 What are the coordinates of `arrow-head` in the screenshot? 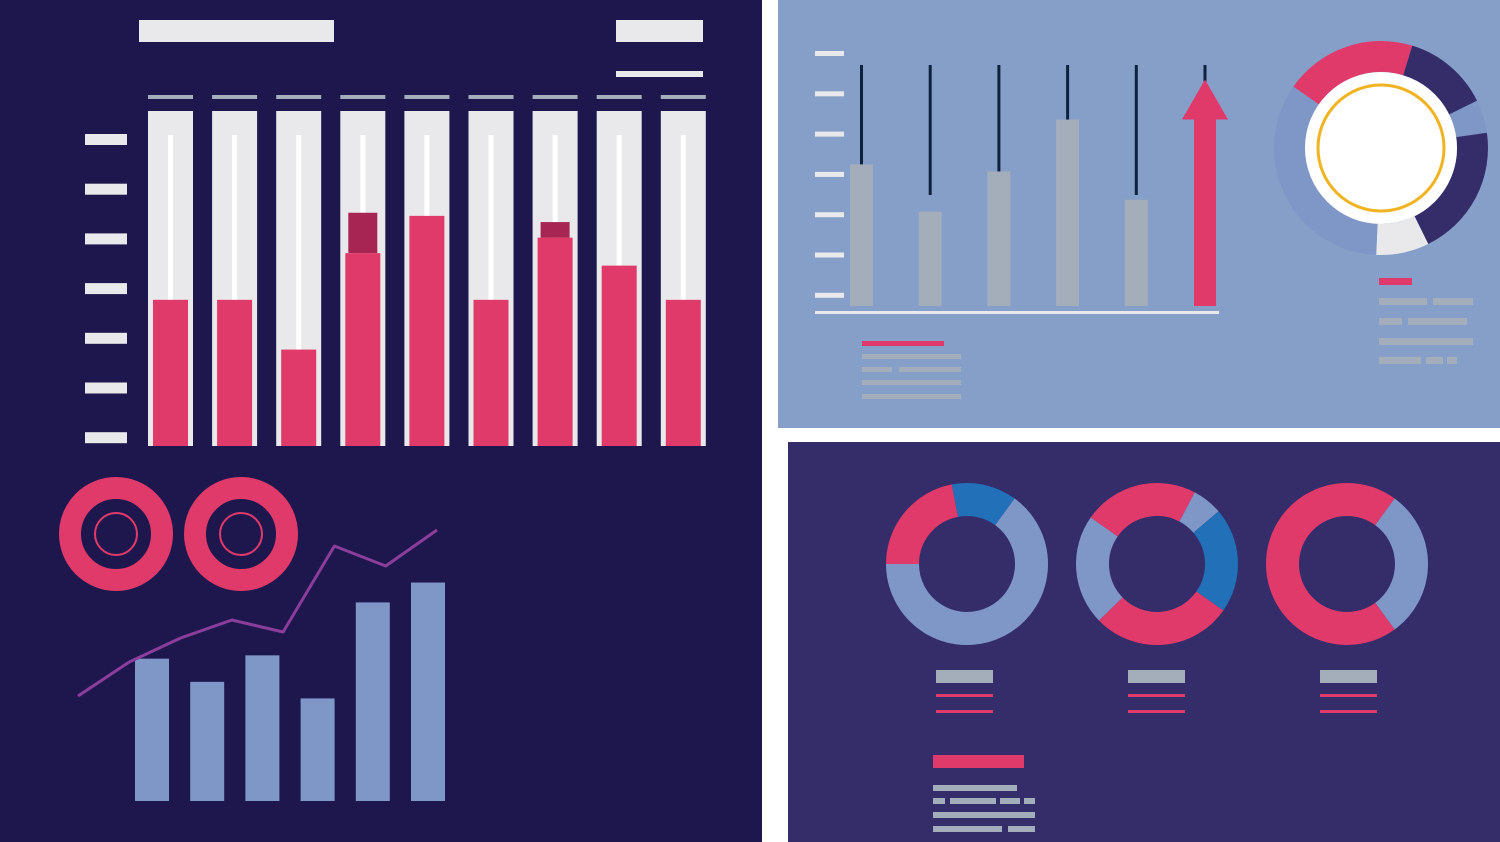 It's located at (1205, 99).